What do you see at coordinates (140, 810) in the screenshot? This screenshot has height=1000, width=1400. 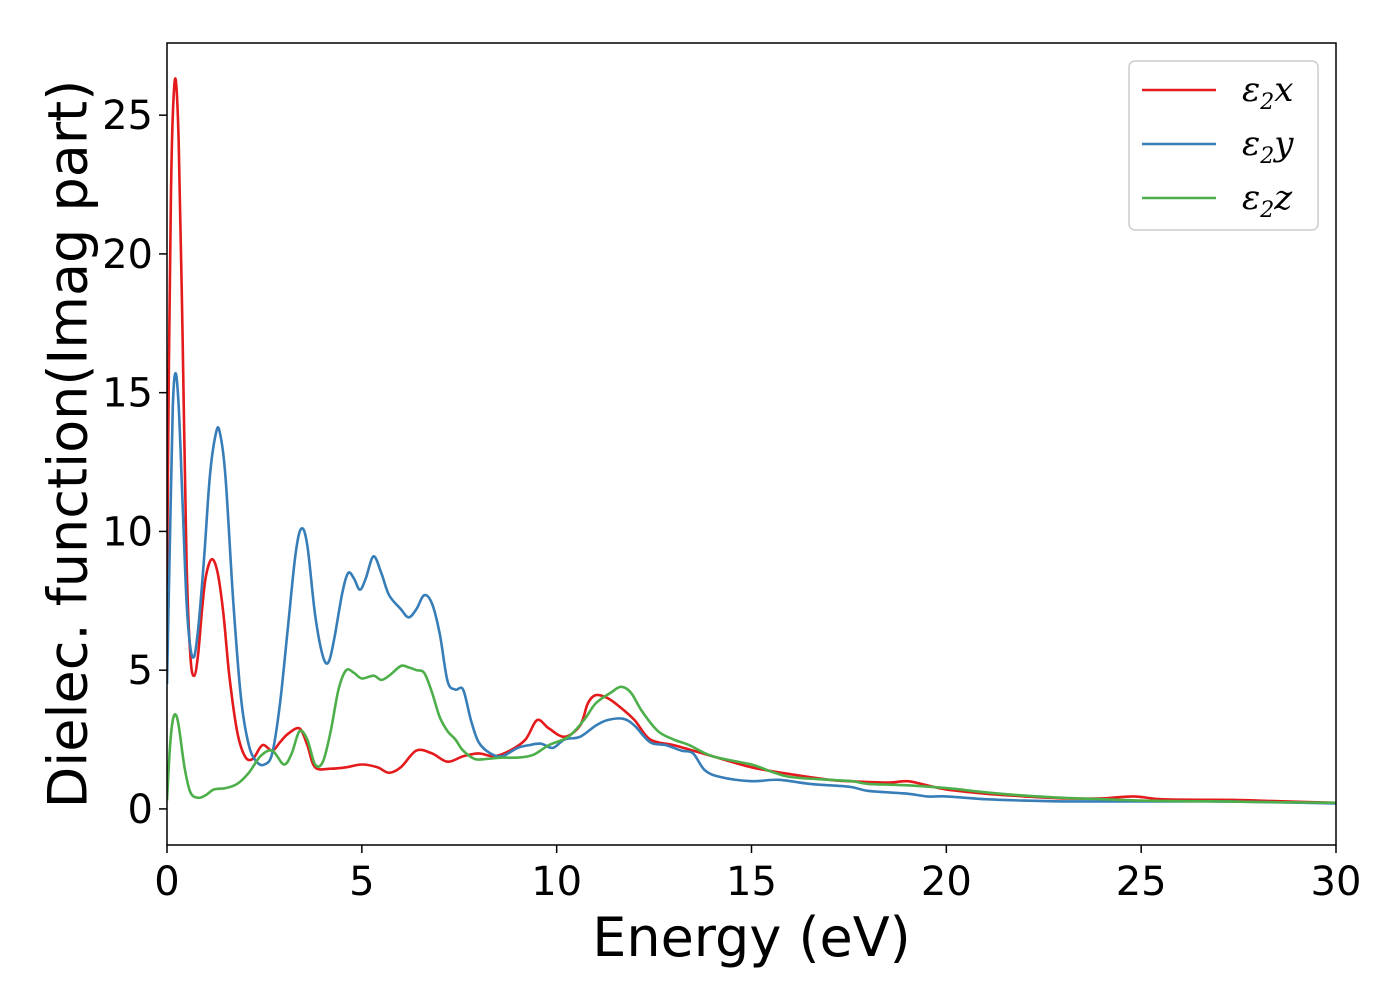 I see `y-tick-label: 0` at bounding box center [140, 810].